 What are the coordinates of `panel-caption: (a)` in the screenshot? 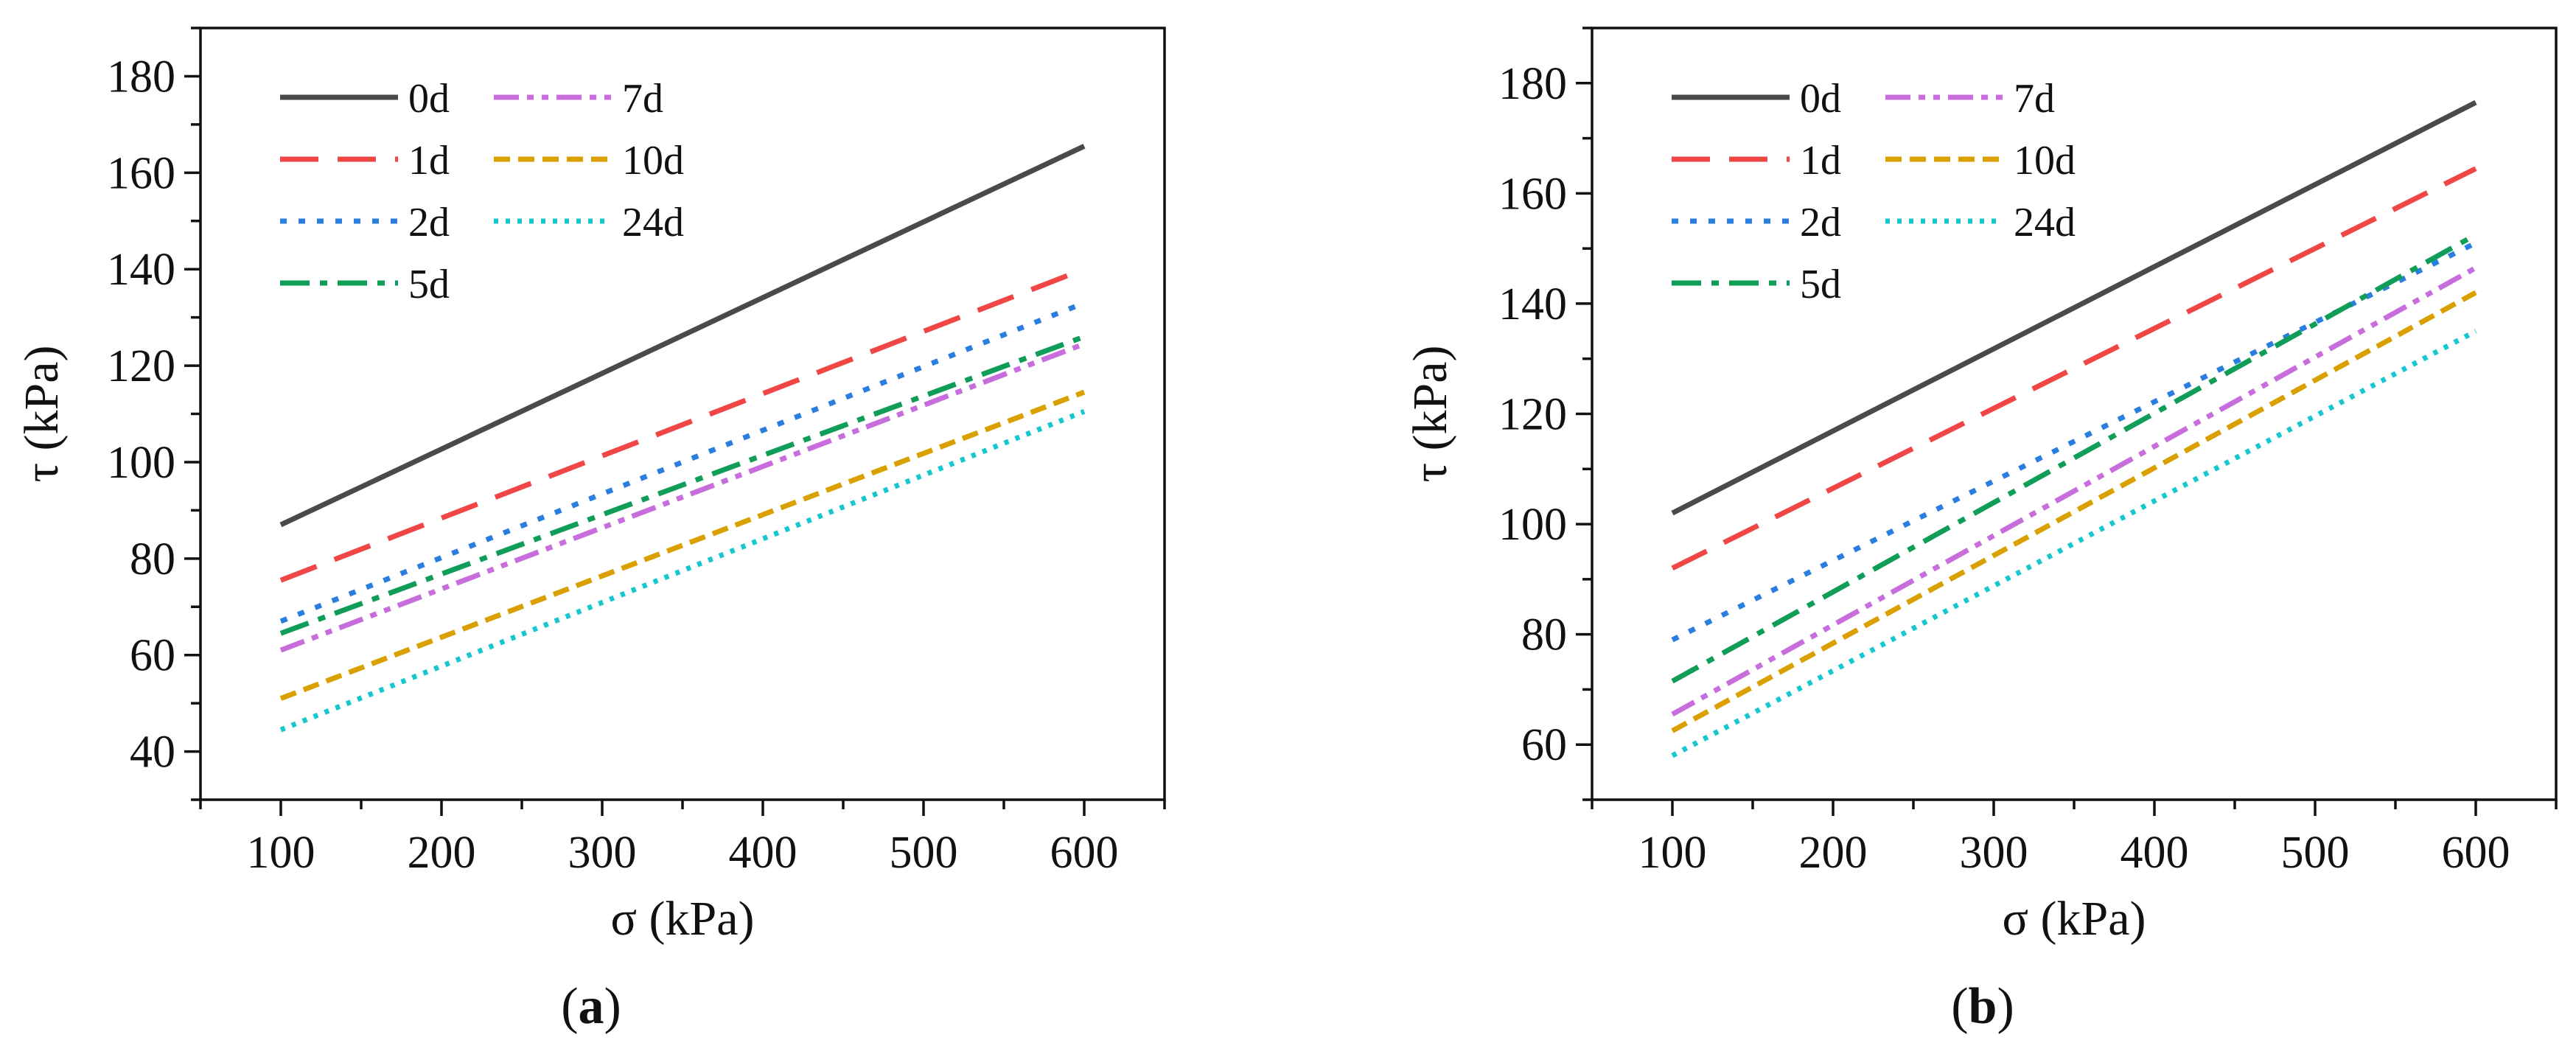 It's located at (591, 1006).